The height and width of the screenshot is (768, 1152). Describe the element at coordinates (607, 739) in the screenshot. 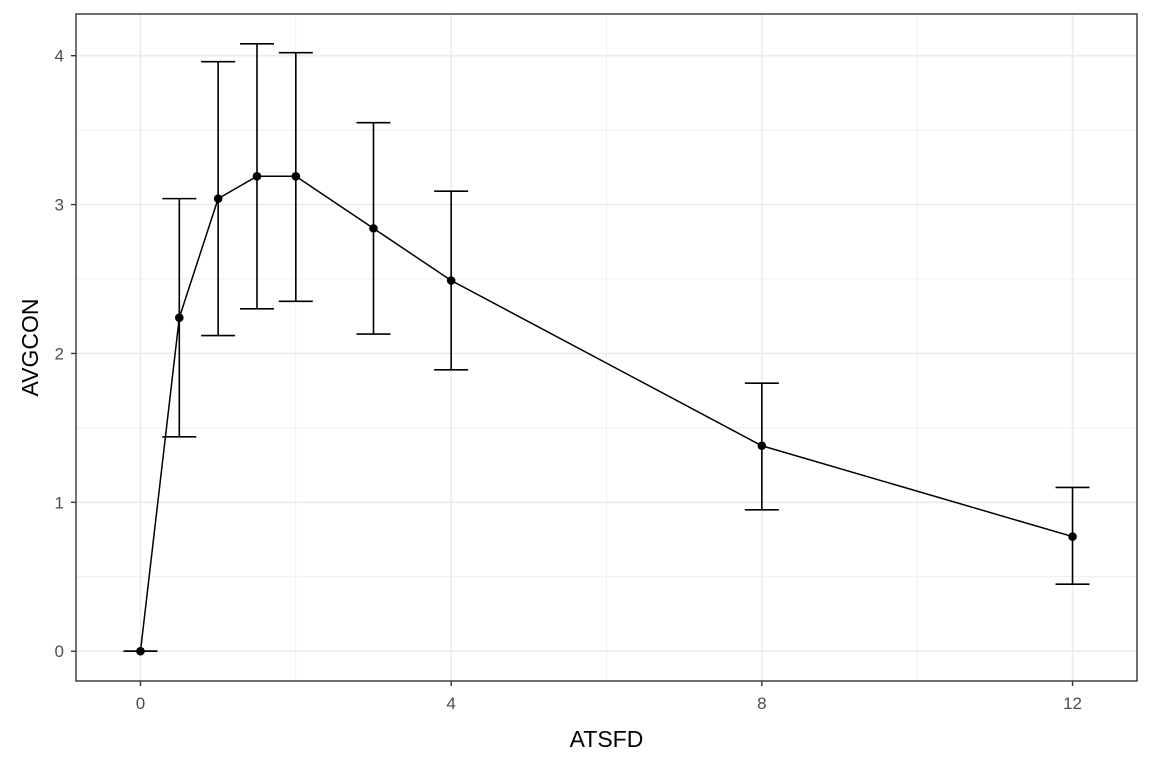

I see `x-axis-title: ATSFD` at that location.